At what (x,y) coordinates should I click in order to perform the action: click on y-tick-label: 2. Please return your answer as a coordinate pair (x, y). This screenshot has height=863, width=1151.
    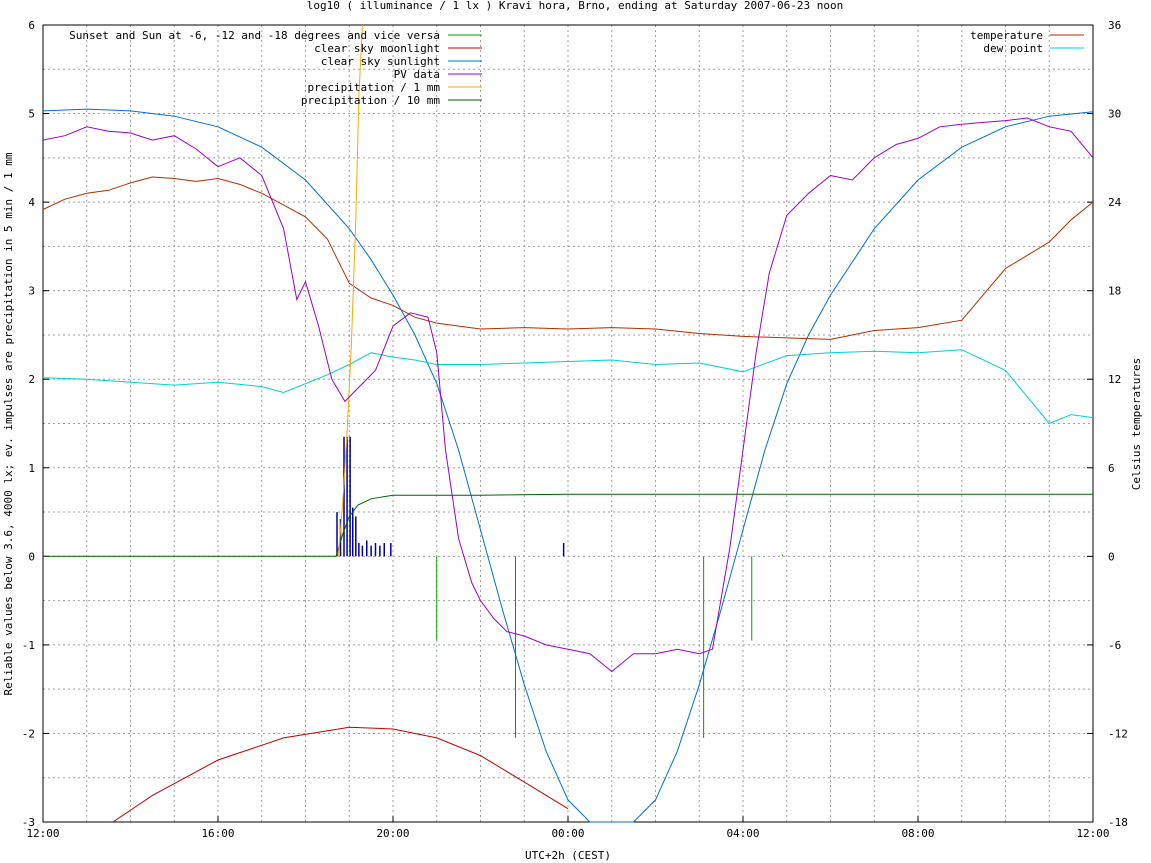
    Looking at the image, I should click on (31, 379).